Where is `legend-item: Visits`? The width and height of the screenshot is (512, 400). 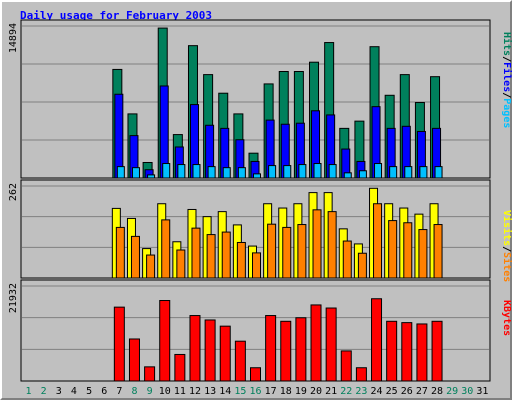 legend-item: Visits is located at coordinates (506, 228).